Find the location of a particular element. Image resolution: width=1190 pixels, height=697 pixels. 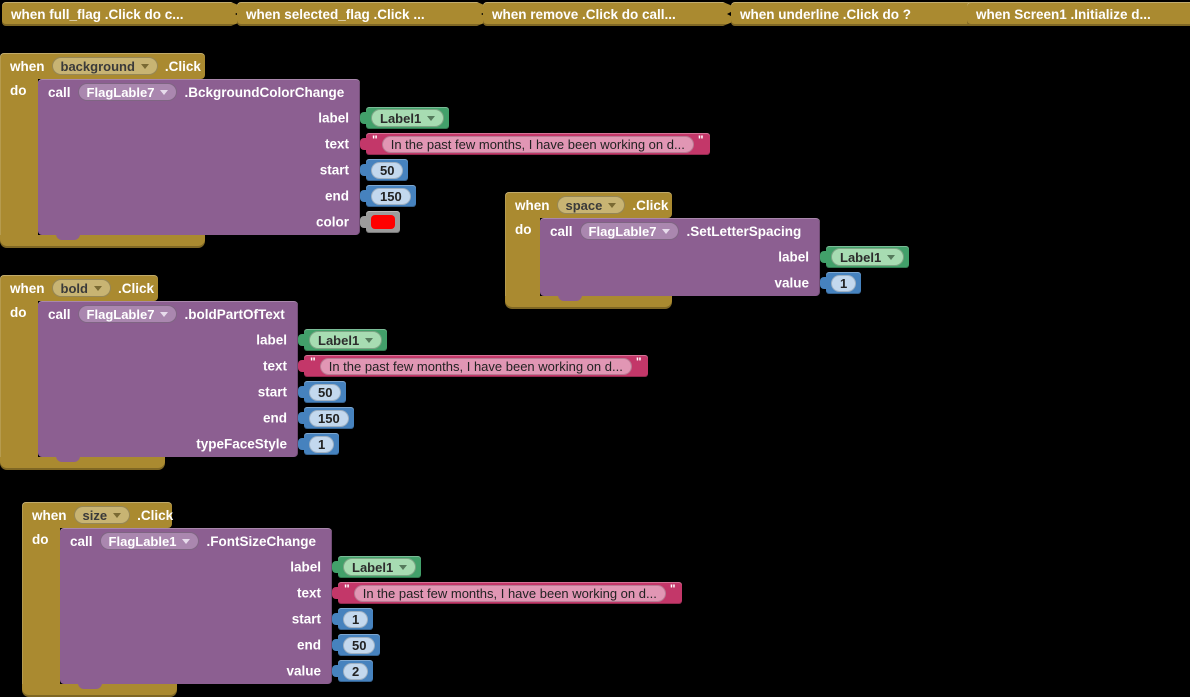

when-header: when size .Click is located at coordinates (98, 515).